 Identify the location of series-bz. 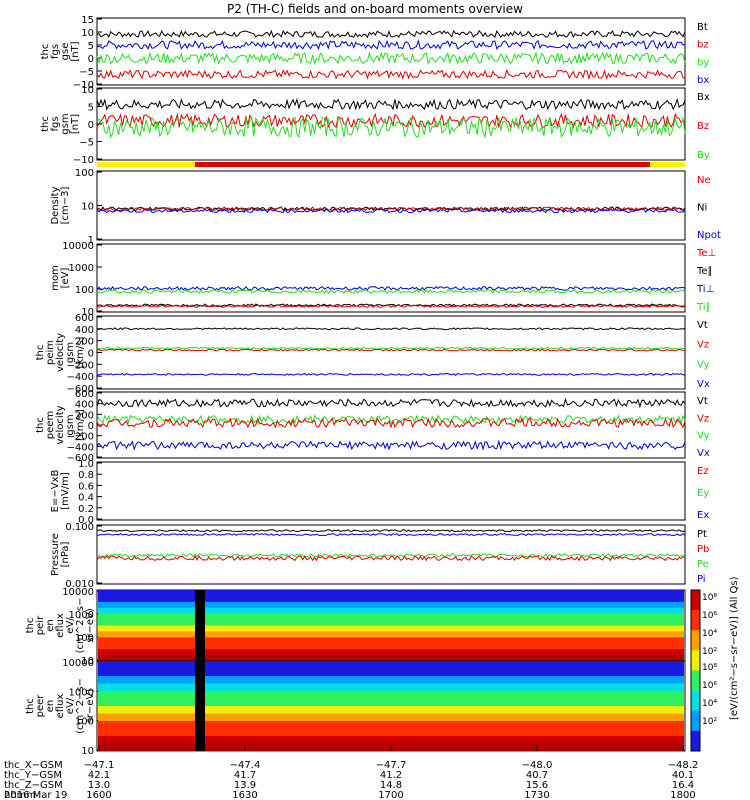
(391, 75).